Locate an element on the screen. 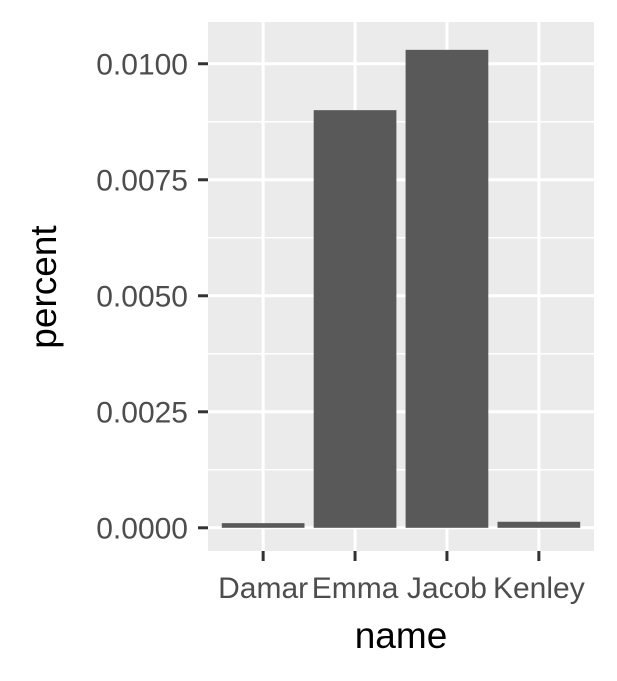 The image size is (617, 681). bar-damar is located at coordinates (263, 525).